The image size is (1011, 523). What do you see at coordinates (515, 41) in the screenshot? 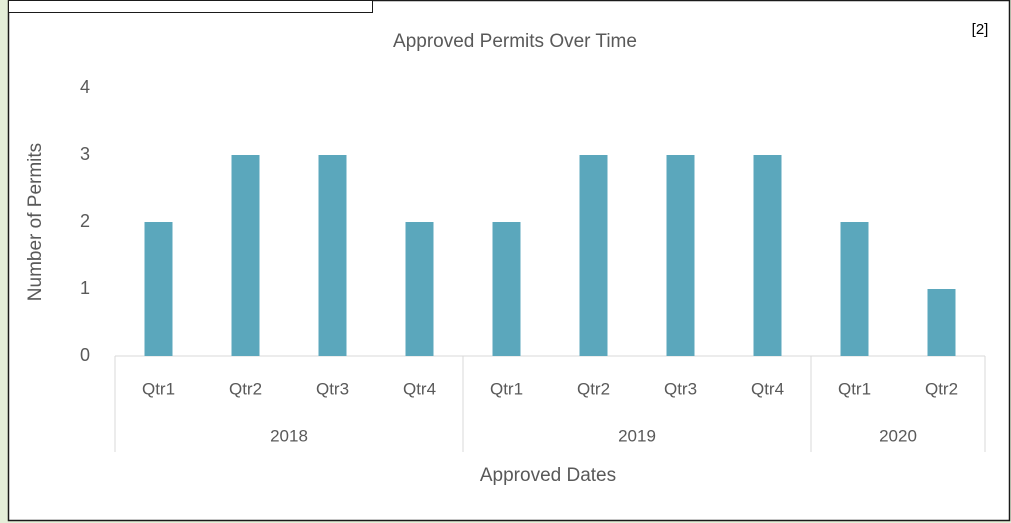
I see `chart-title: Approved Permits Over Time` at bounding box center [515, 41].